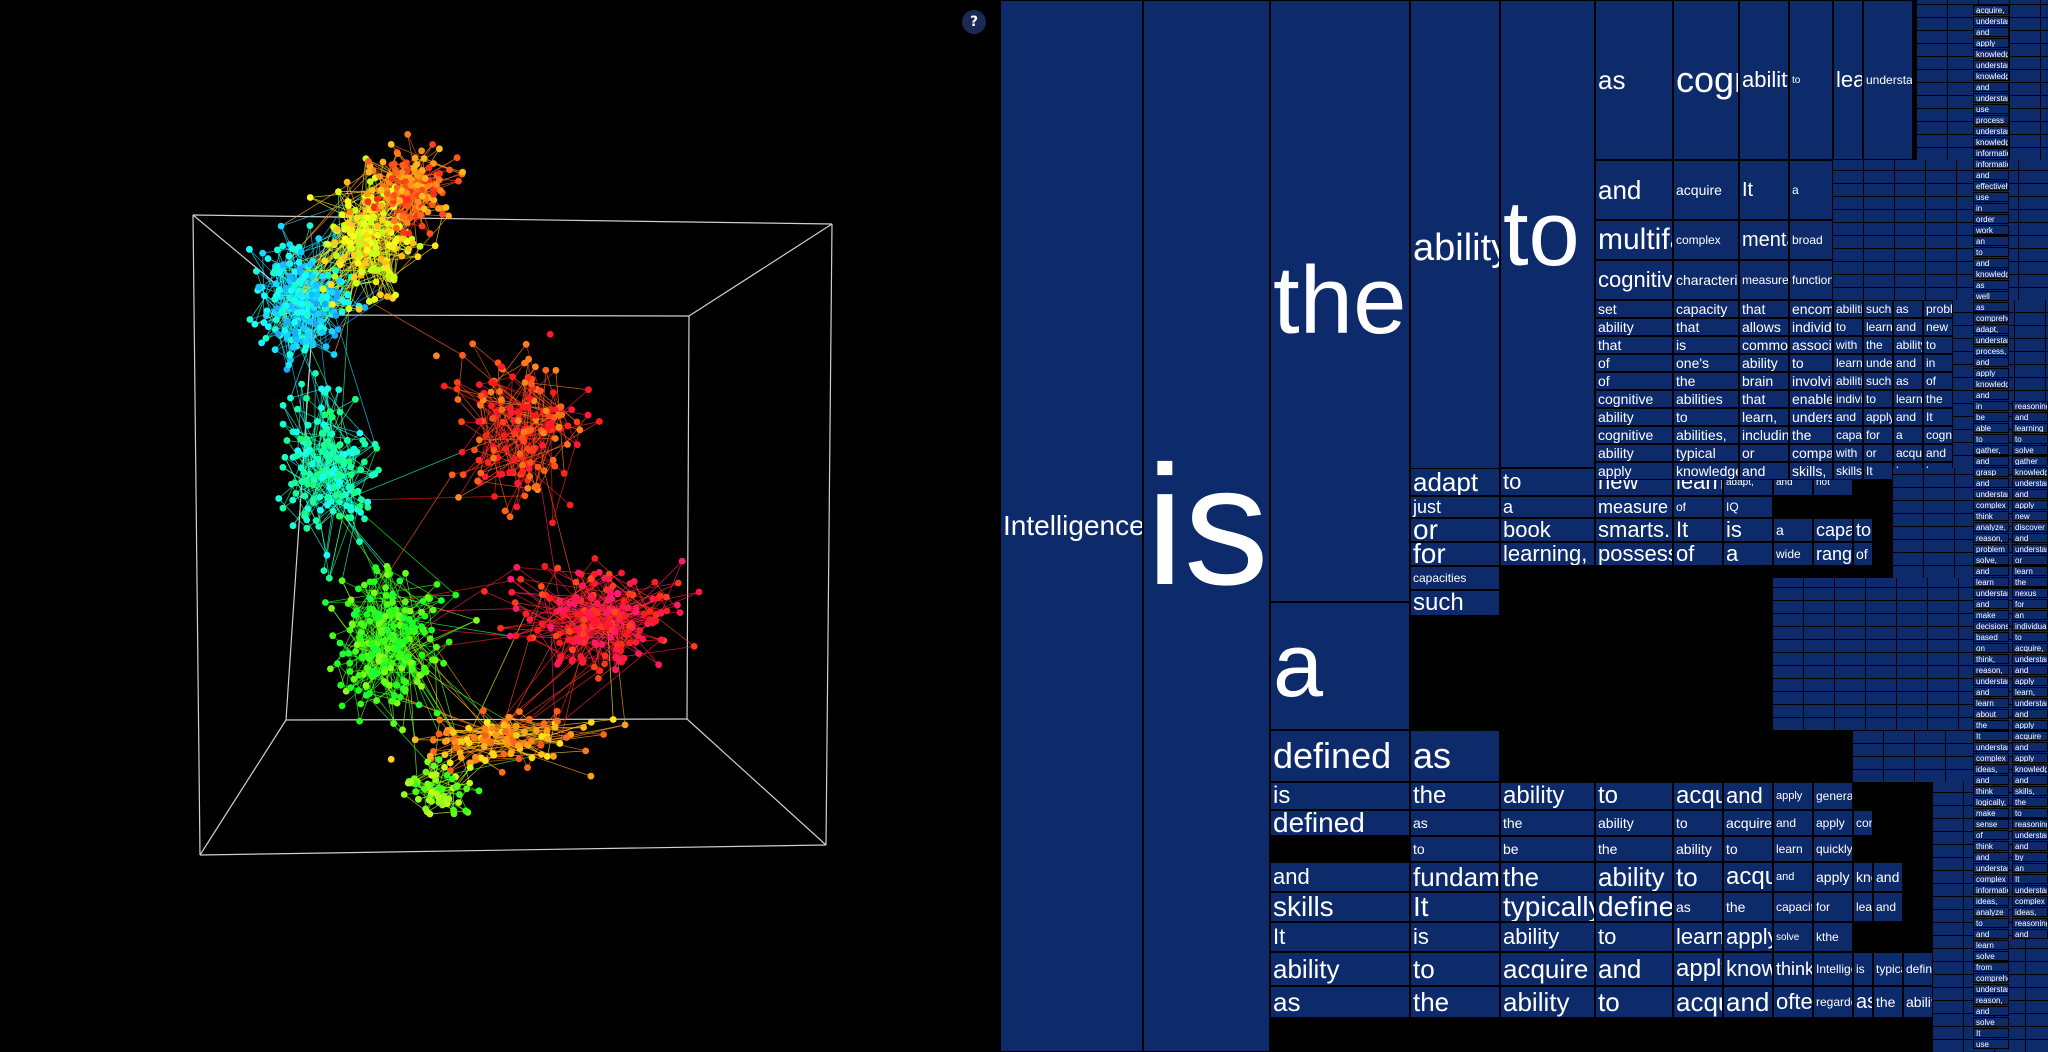  I want to click on word-cell: be, so click(1991, 417).